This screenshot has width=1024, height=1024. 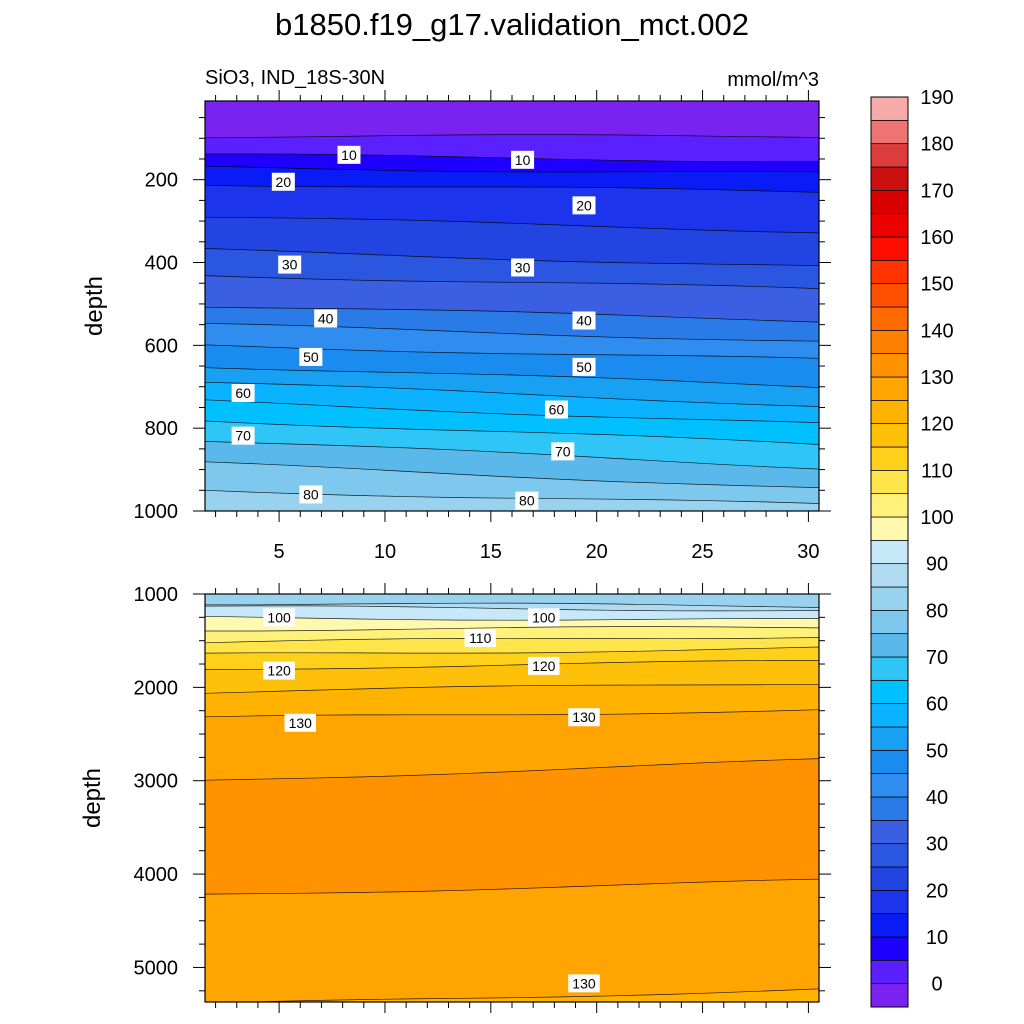 What do you see at coordinates (92, 798) in the screenshot?
I see `lower-y-axis-label: depth` at bounding box center [92, 798].